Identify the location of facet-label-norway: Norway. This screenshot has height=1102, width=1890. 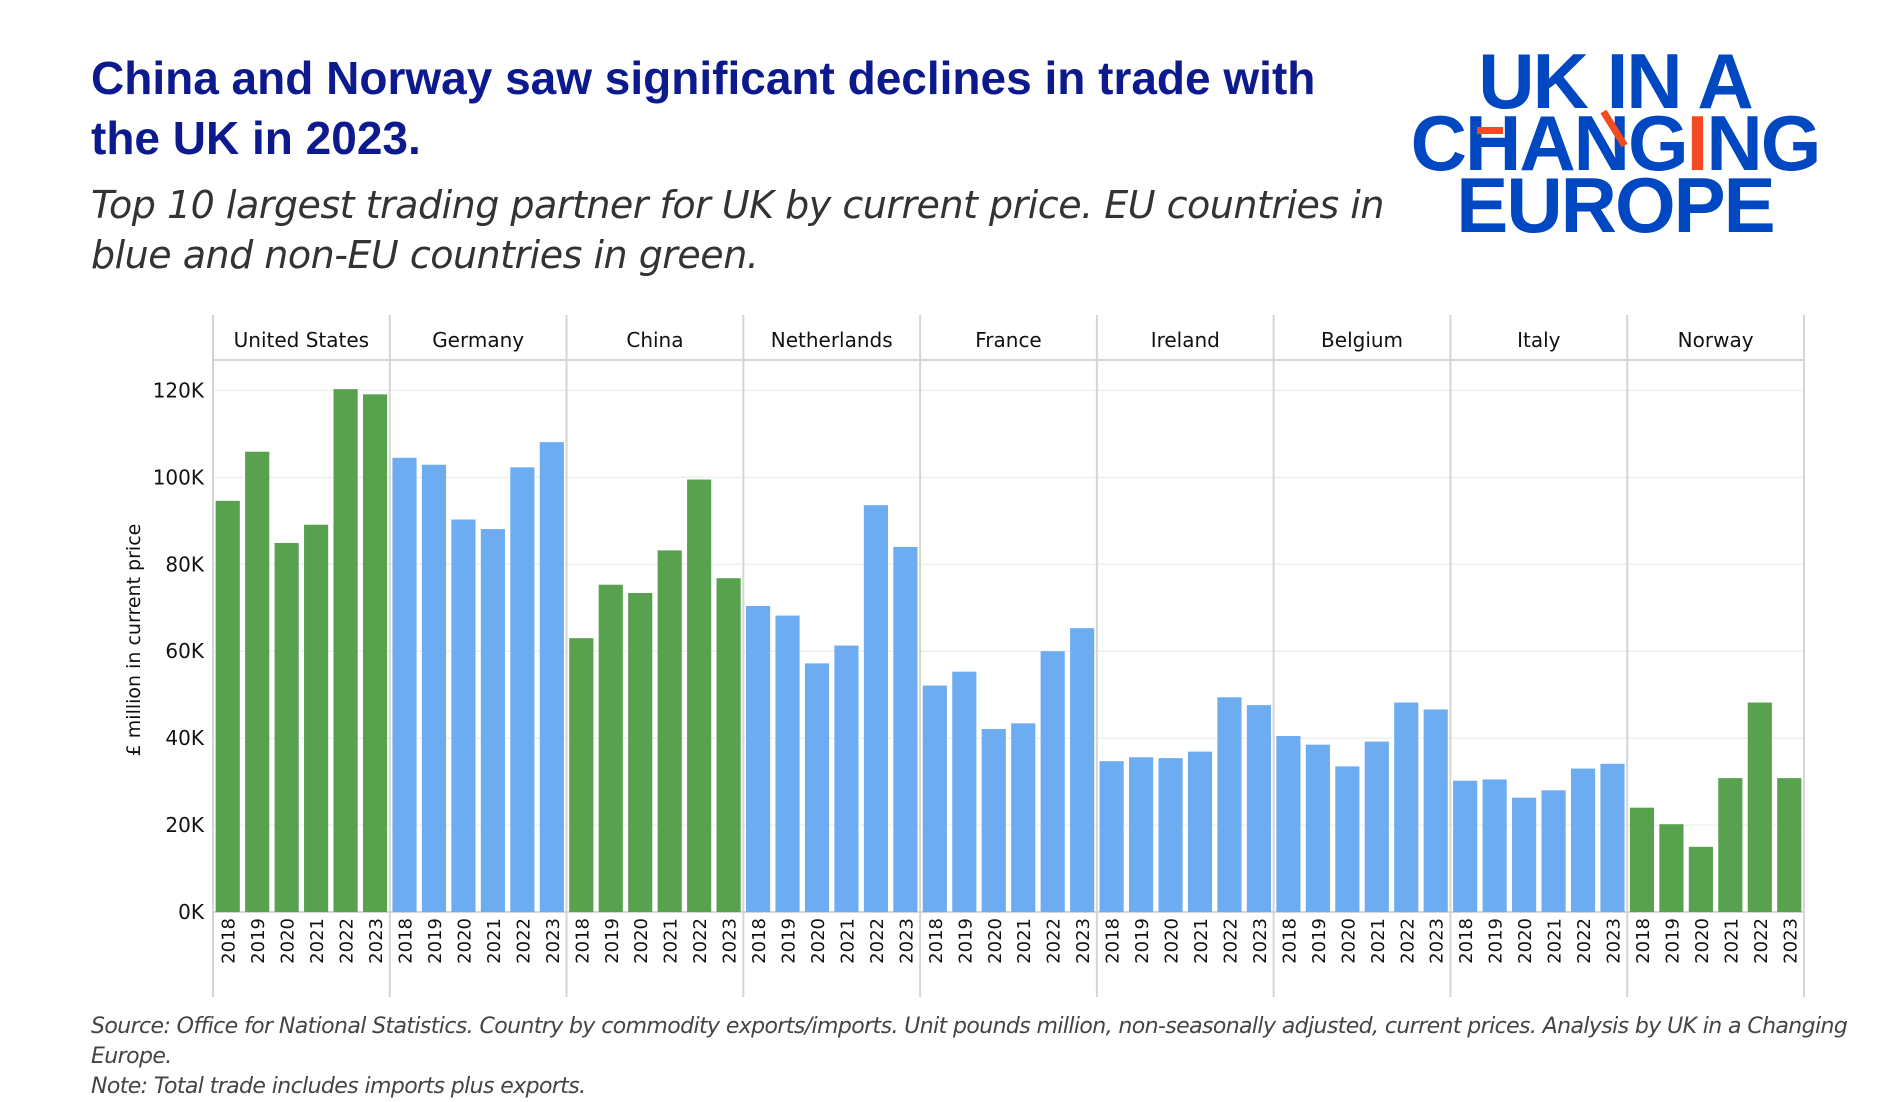
(1716, 340).